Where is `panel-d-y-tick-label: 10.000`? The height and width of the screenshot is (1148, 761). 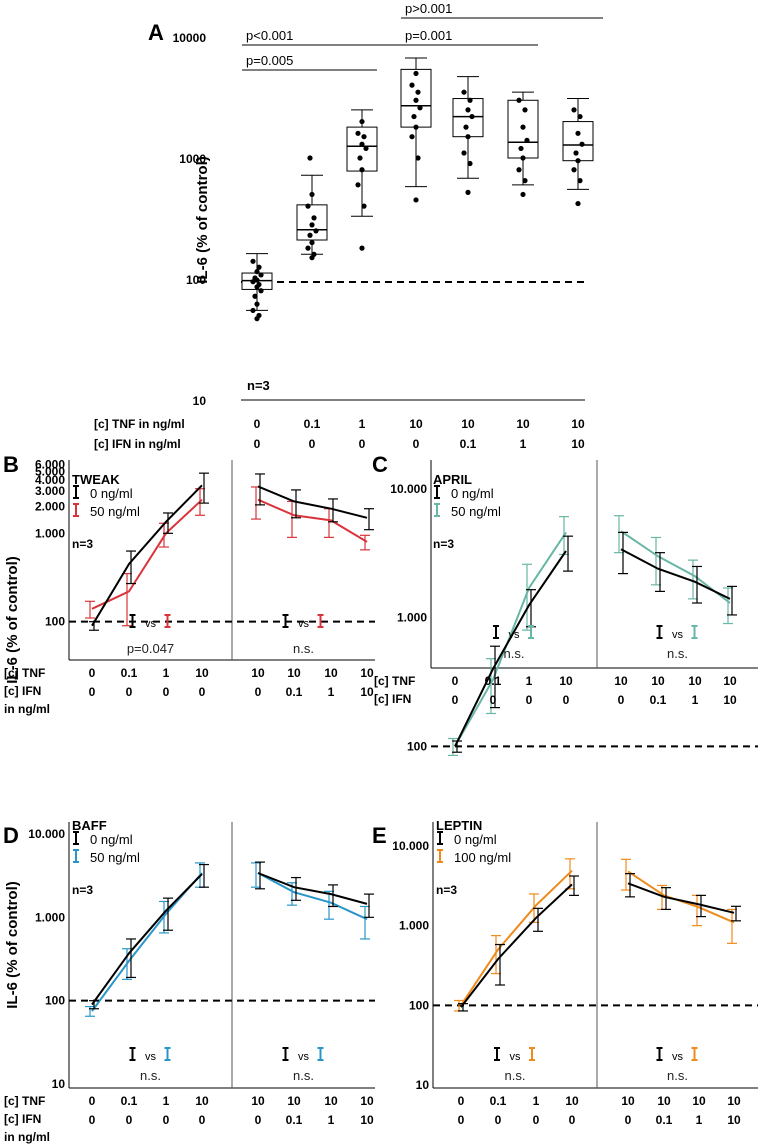
panel-d-y-tick-label: 10.000 is located at coordinates (46, 834).